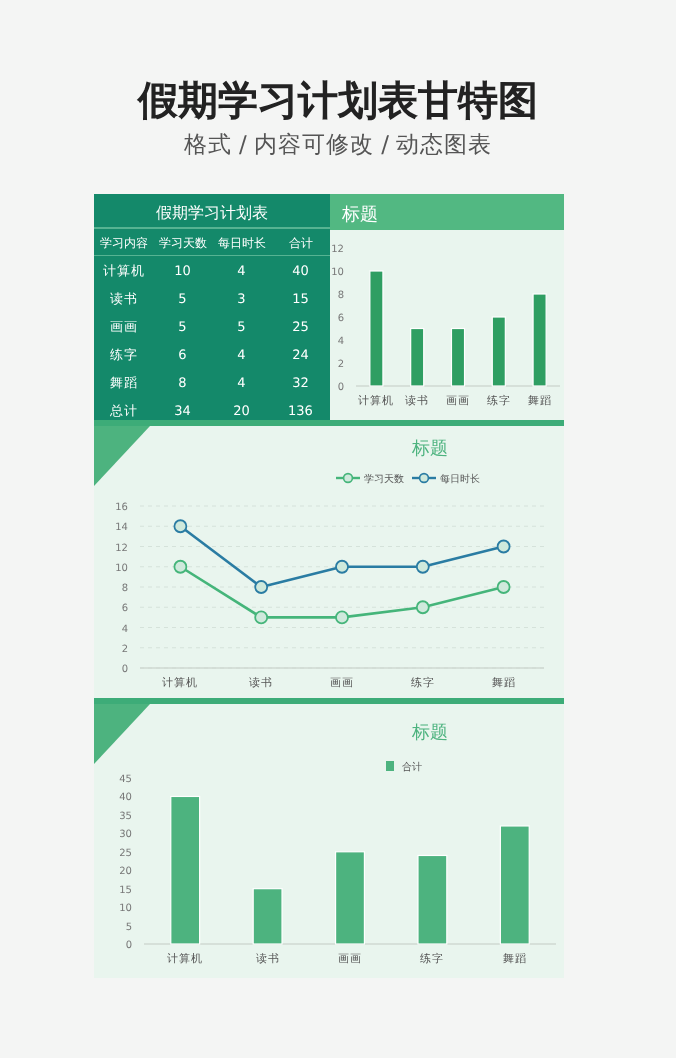 Image resolution: width=676 pixels, height=1058 pixels. Describe the element at coordinates (212, 213) in the screenshot. I see `chart-title: 假期学习计划表` at that location.